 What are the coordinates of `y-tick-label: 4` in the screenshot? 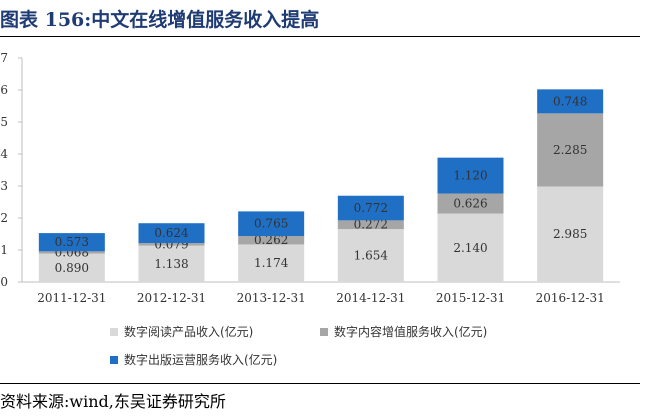 It's located at (4, 154).